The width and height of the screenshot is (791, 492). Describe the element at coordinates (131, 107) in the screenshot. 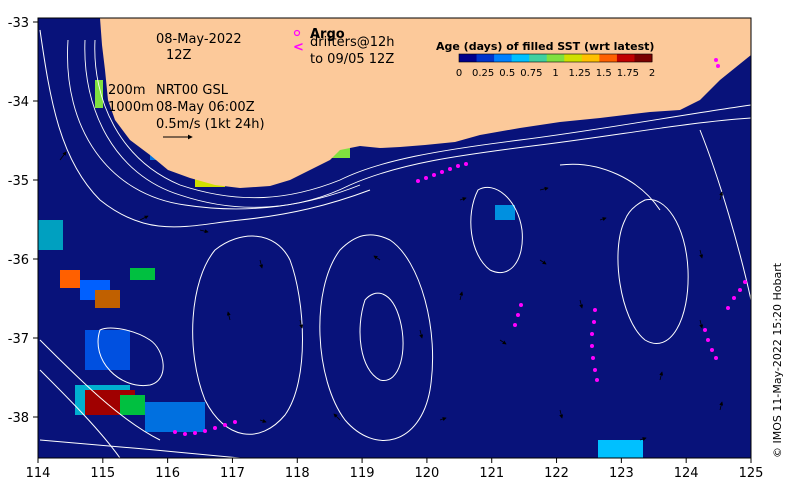

I see `bathy-1000-label: 1000m` at that location.